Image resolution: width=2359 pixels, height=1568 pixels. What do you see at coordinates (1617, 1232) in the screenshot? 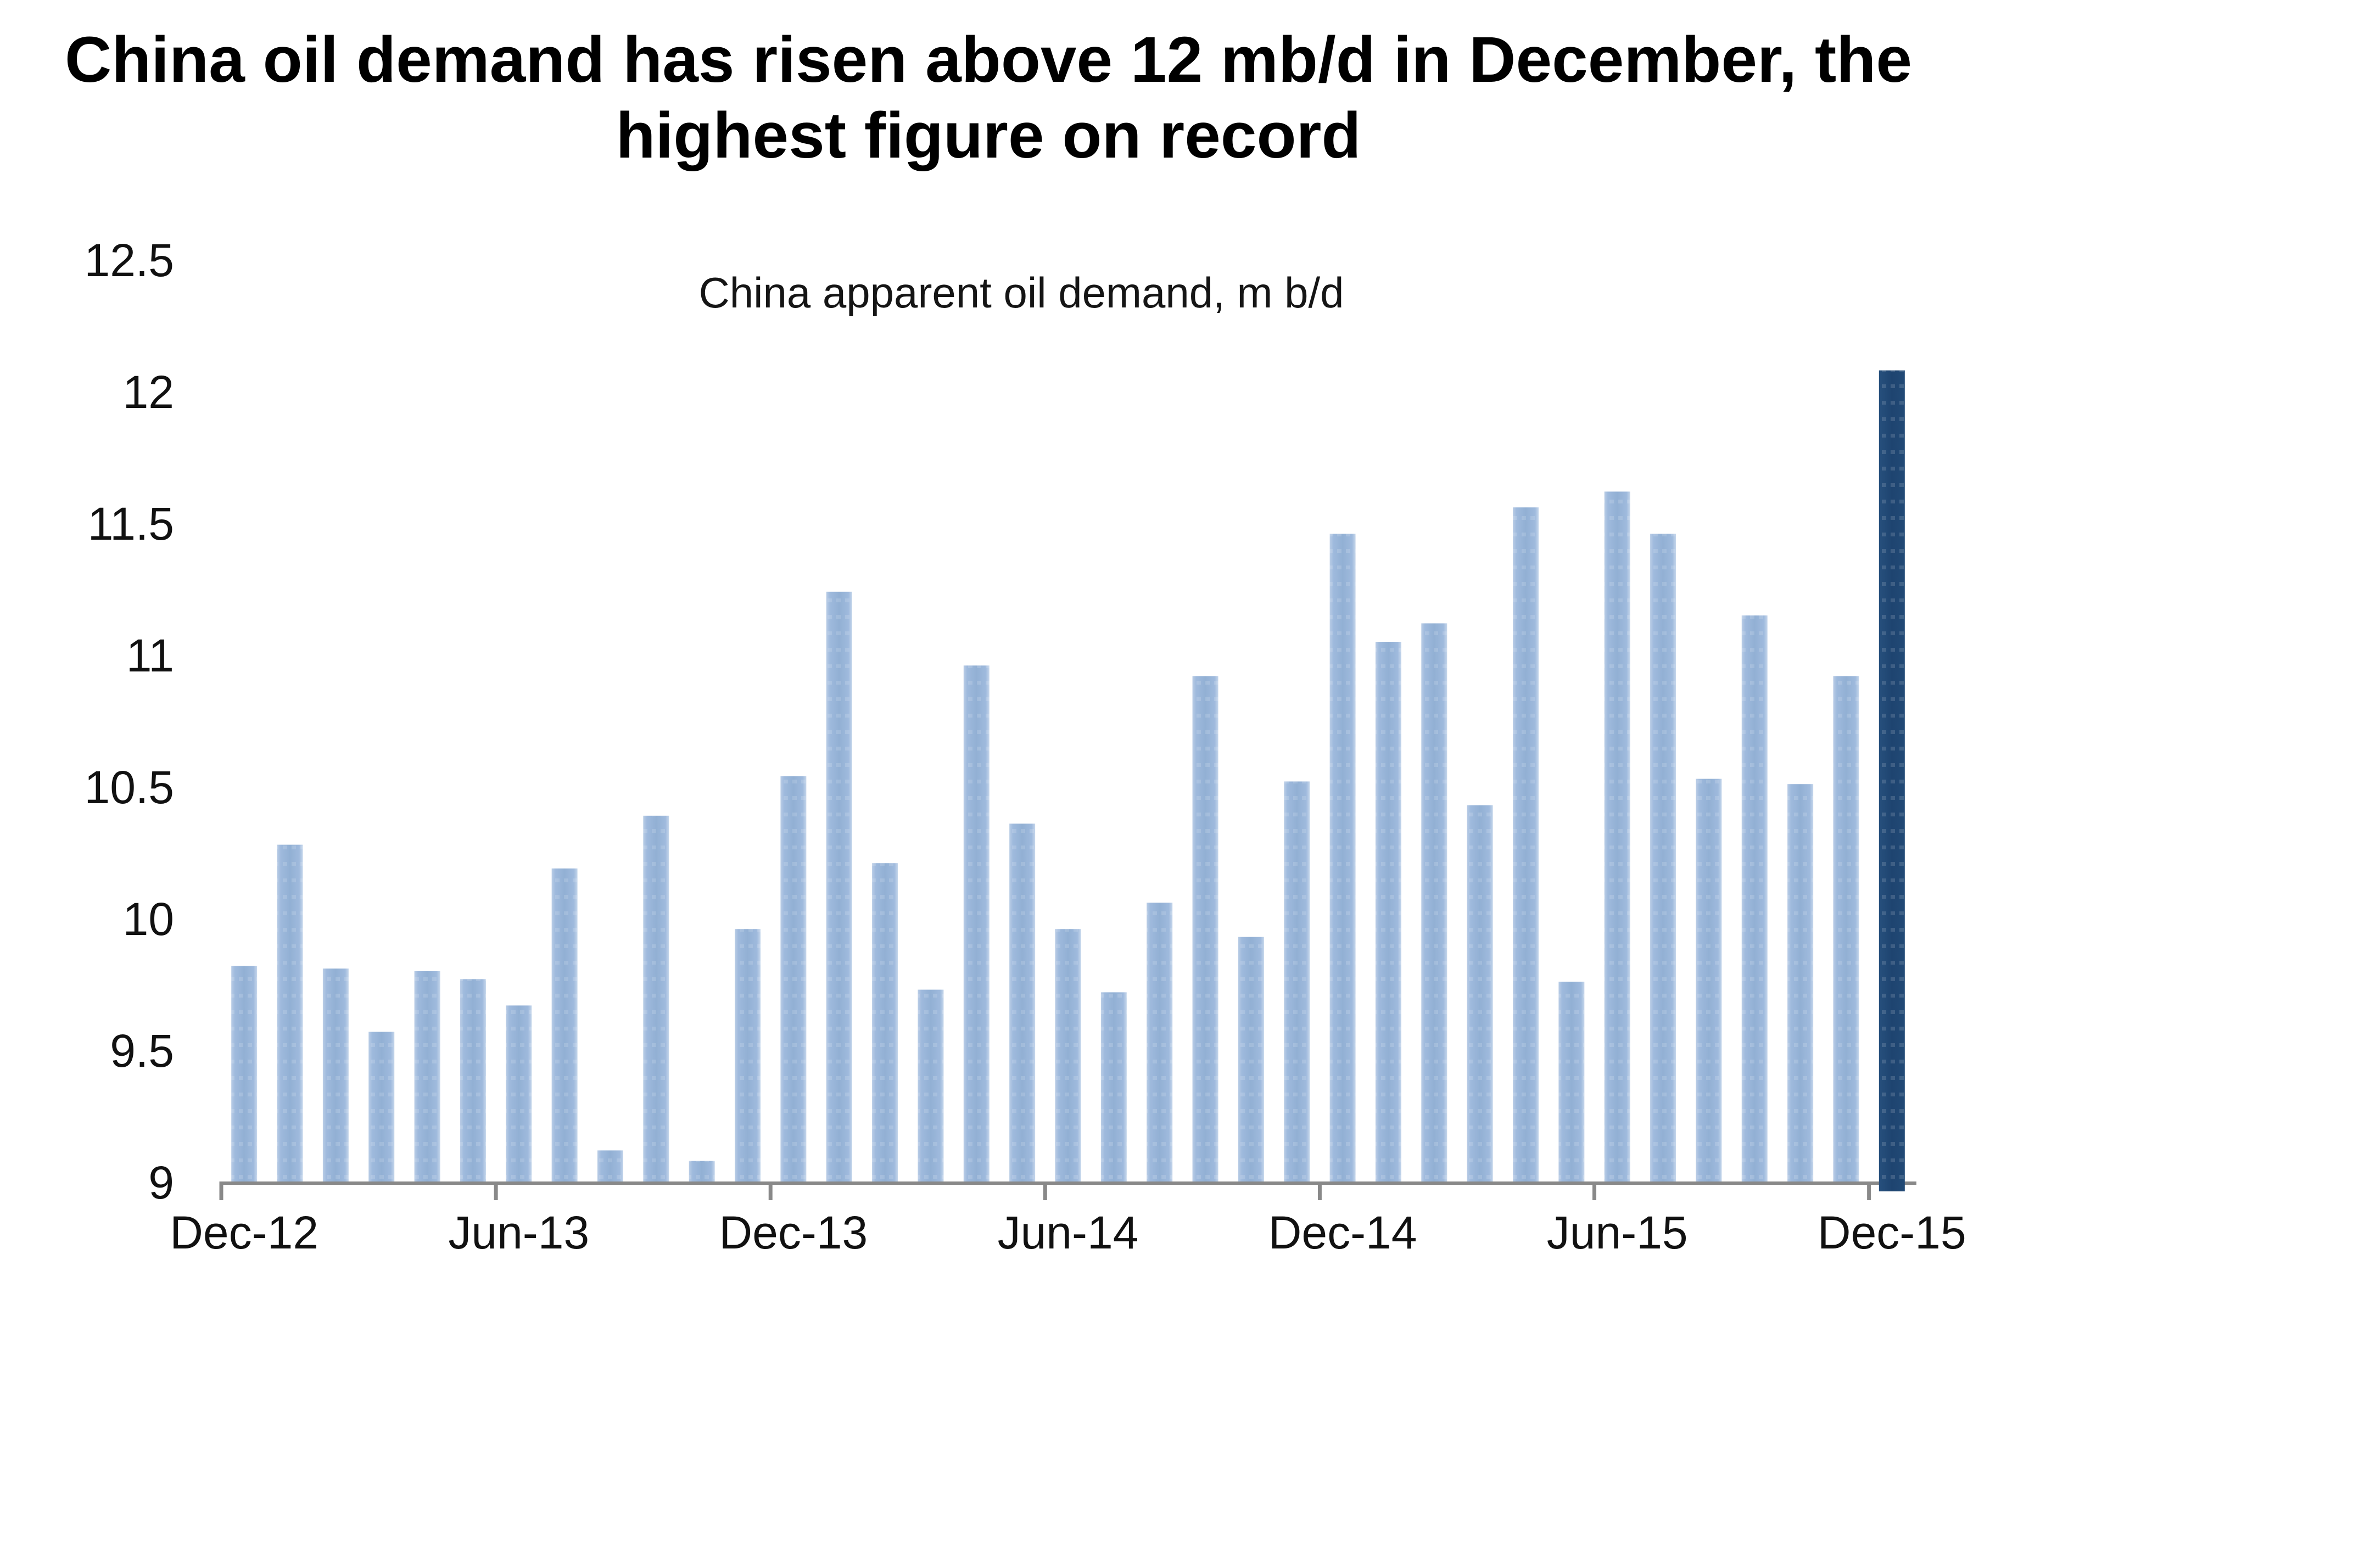
I see `x-tick-label: Jun-15` at bounding box center [1617, 1232].